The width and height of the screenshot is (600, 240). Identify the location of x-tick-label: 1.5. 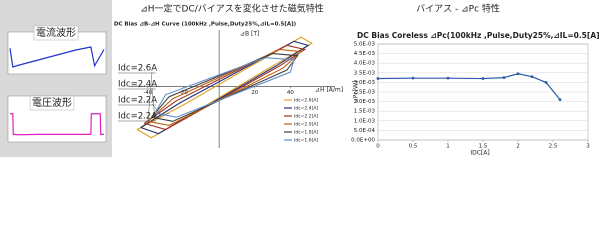
(483, 147).